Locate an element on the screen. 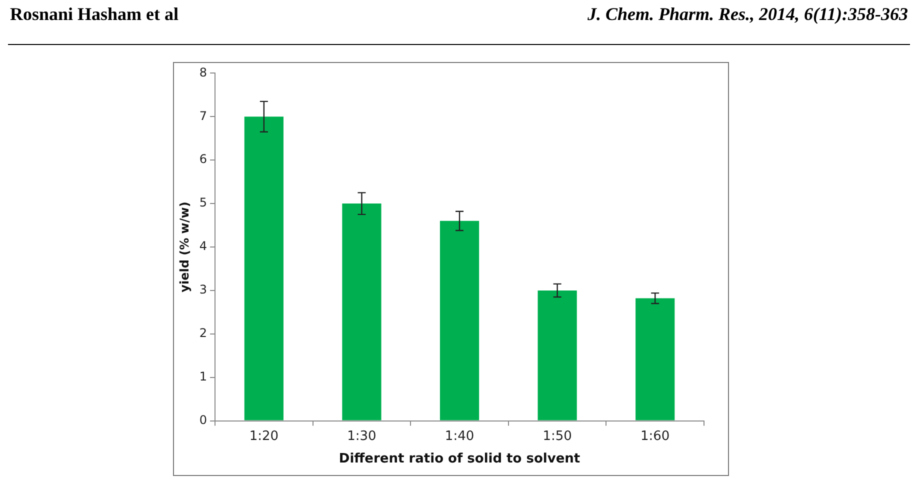 The image size is (918, 482). y-axis-title: yield (% w/w) is located at coordinates (184, 247).